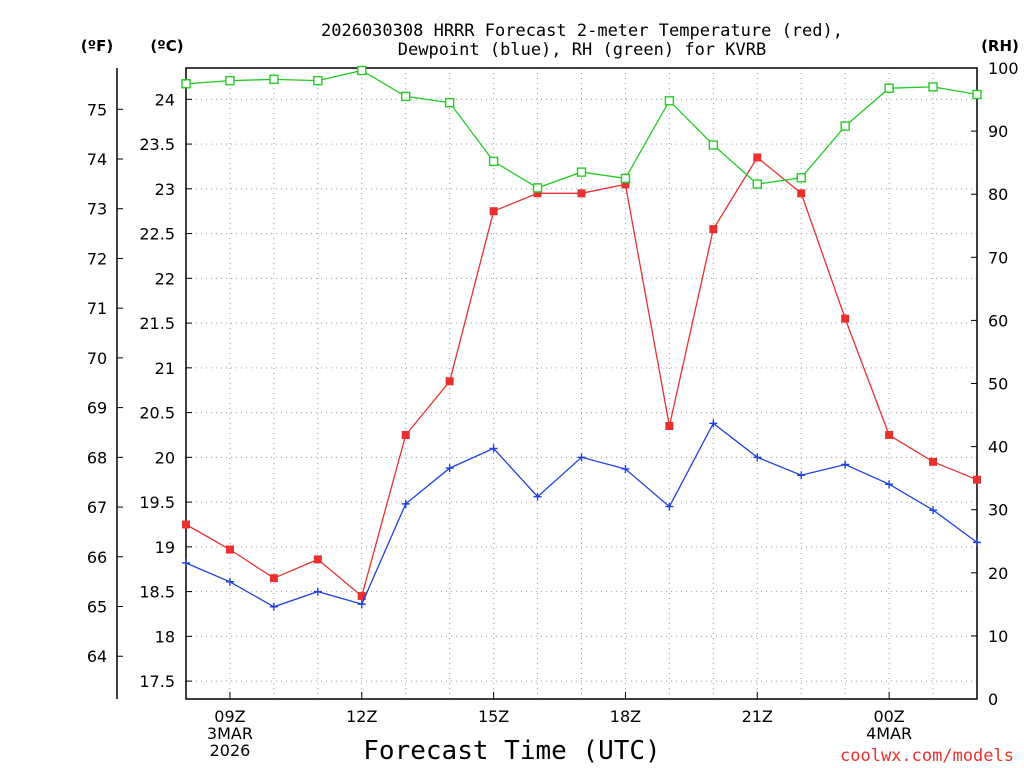 The height and width of the screenshot is (768, 1024). What do you see at coordinates (157, 681) in the screenshot?
I see `celsius-tick-label: 17.5` at bounding box center [157, 681].